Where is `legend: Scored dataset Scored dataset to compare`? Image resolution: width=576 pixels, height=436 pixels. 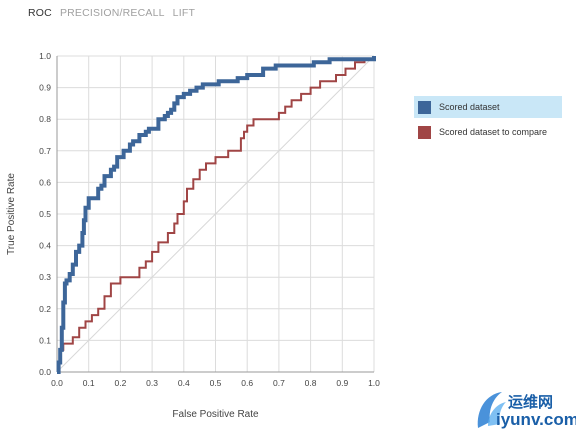 legend: Scored dataset Scored dataset to compare is located at coordinates (488, 121).